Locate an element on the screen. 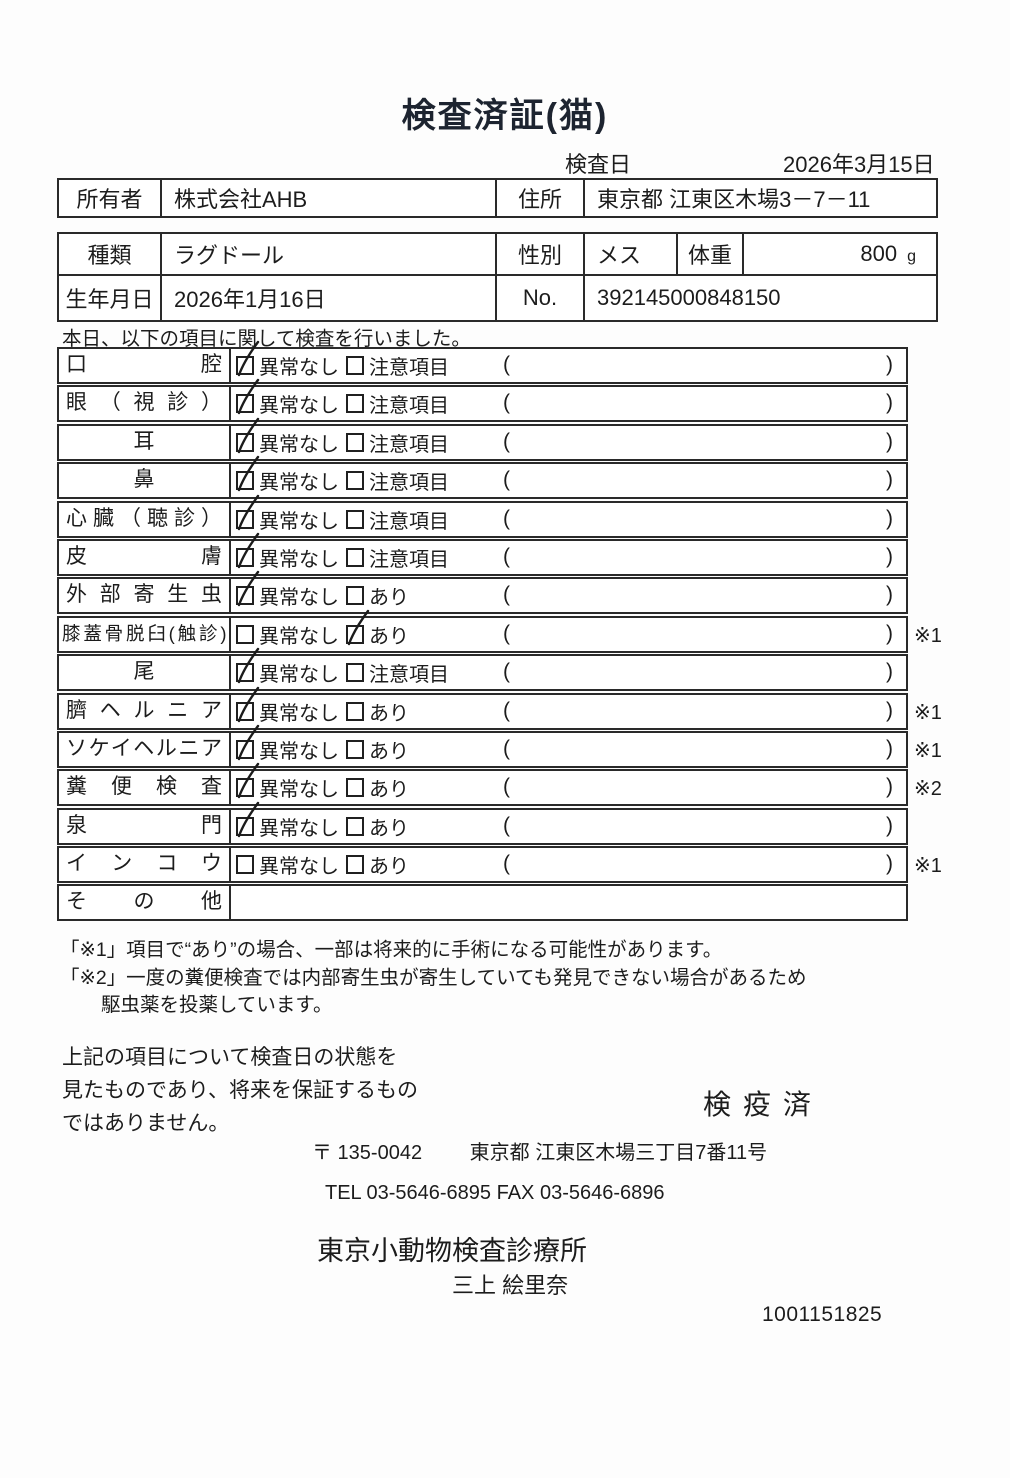 The height and width of the screenshot is (1478, 1010). quarantine-stamp: 検疫済 is located at coordinates (763, 1104).